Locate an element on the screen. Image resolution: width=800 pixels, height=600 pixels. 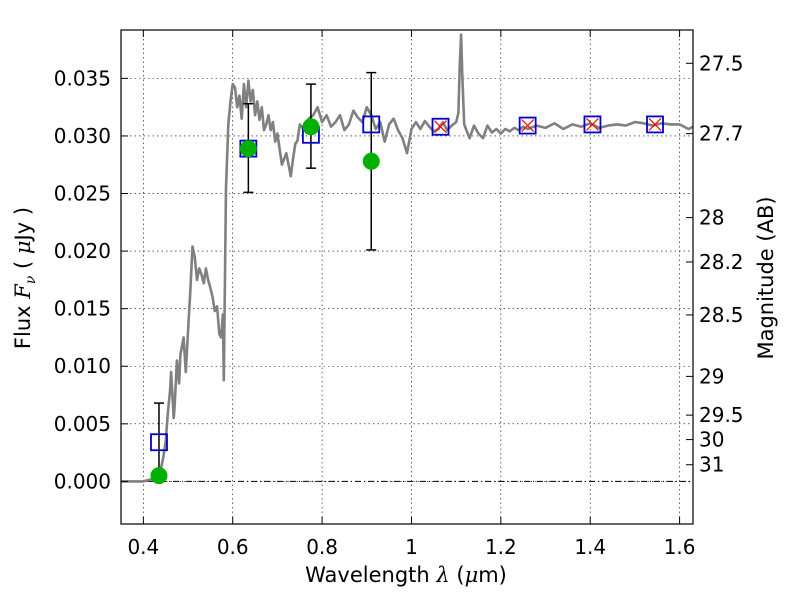
magnitude-tick-label: 29.5 is located at coordinates (721, 415).